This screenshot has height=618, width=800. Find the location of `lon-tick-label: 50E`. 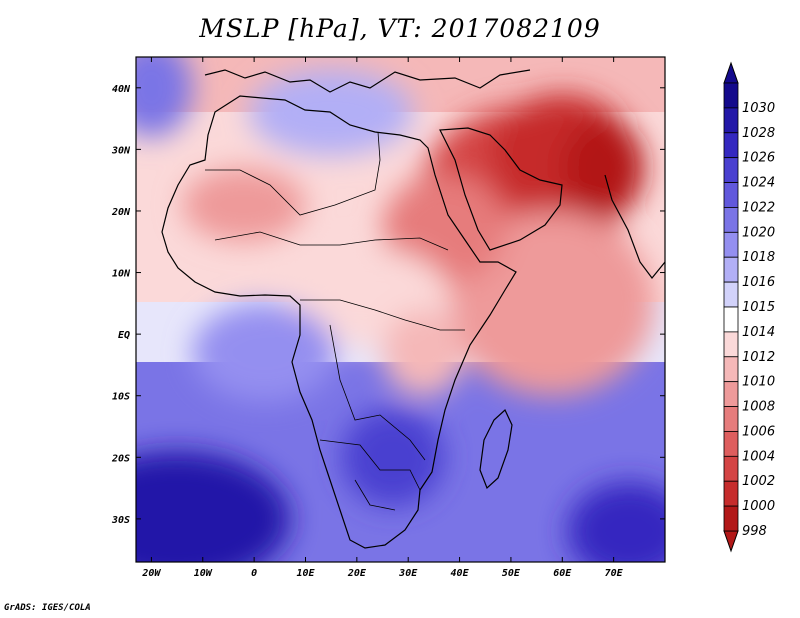

lon-tick-label: 50E is located at coordinates (511, 573).